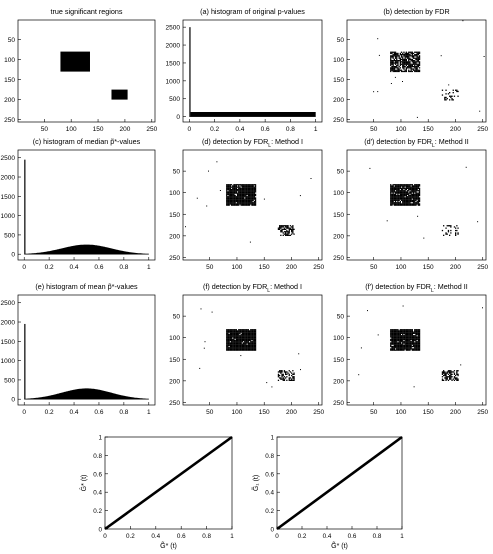  Describe the element at coordinates (269, 456) in the screenshot. I see `y-tick-label: 0.8` at that location.